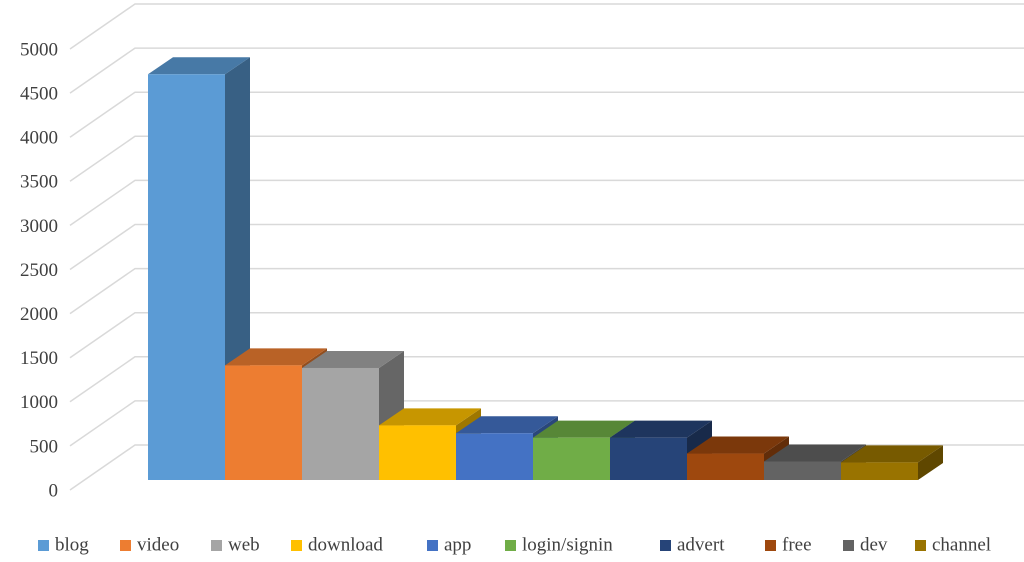 The height and width of the screenshot is (562, 1024). I want to click on legend-label: advert, so click(701, 544).